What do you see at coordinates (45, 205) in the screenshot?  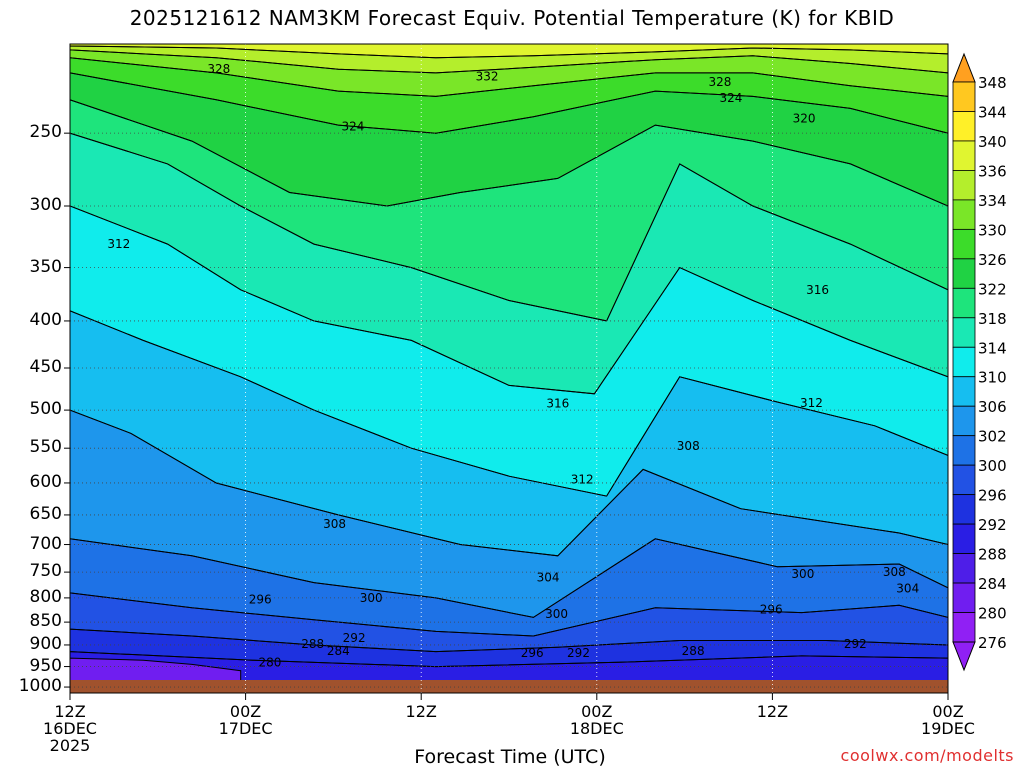 I see `y-tick-label: 300` at bounding box center [45, 205].